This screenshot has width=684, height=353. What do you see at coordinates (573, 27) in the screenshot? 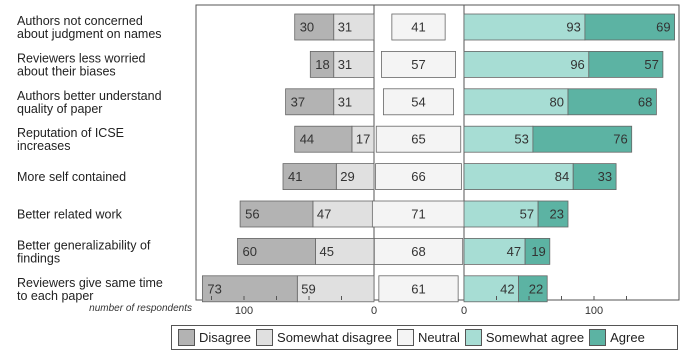
I see `value-label: 93` at bounding box center [573, 27].